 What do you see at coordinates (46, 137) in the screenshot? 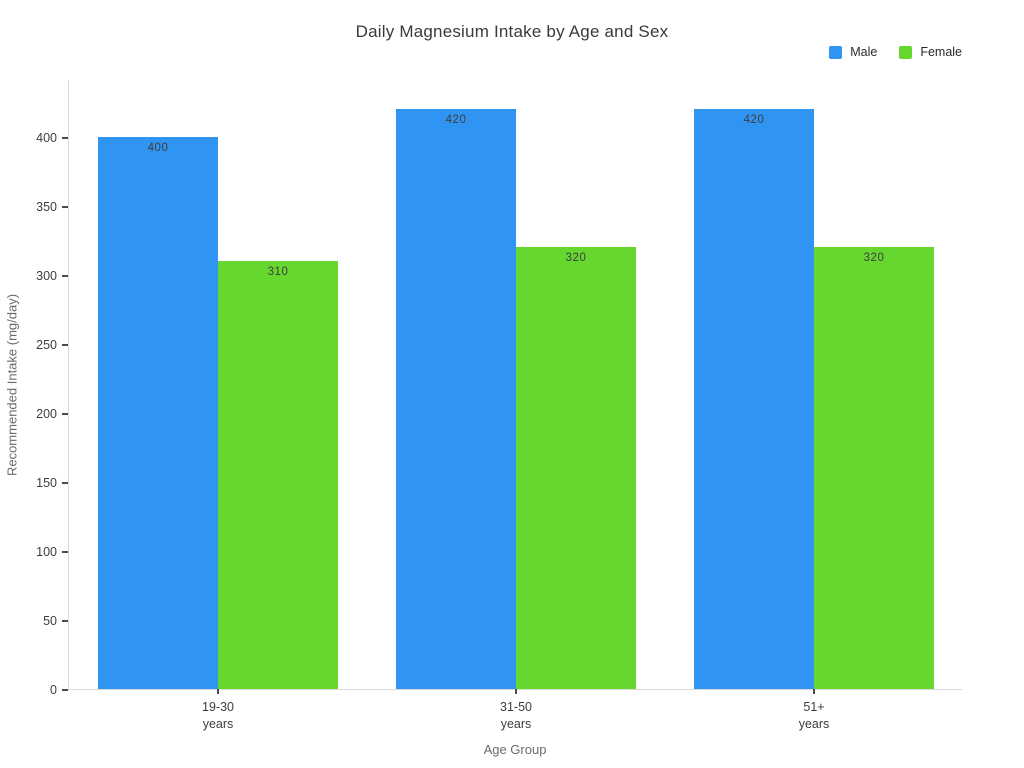
I see `y-tick-label: 400` at bounding box center [46, 137].